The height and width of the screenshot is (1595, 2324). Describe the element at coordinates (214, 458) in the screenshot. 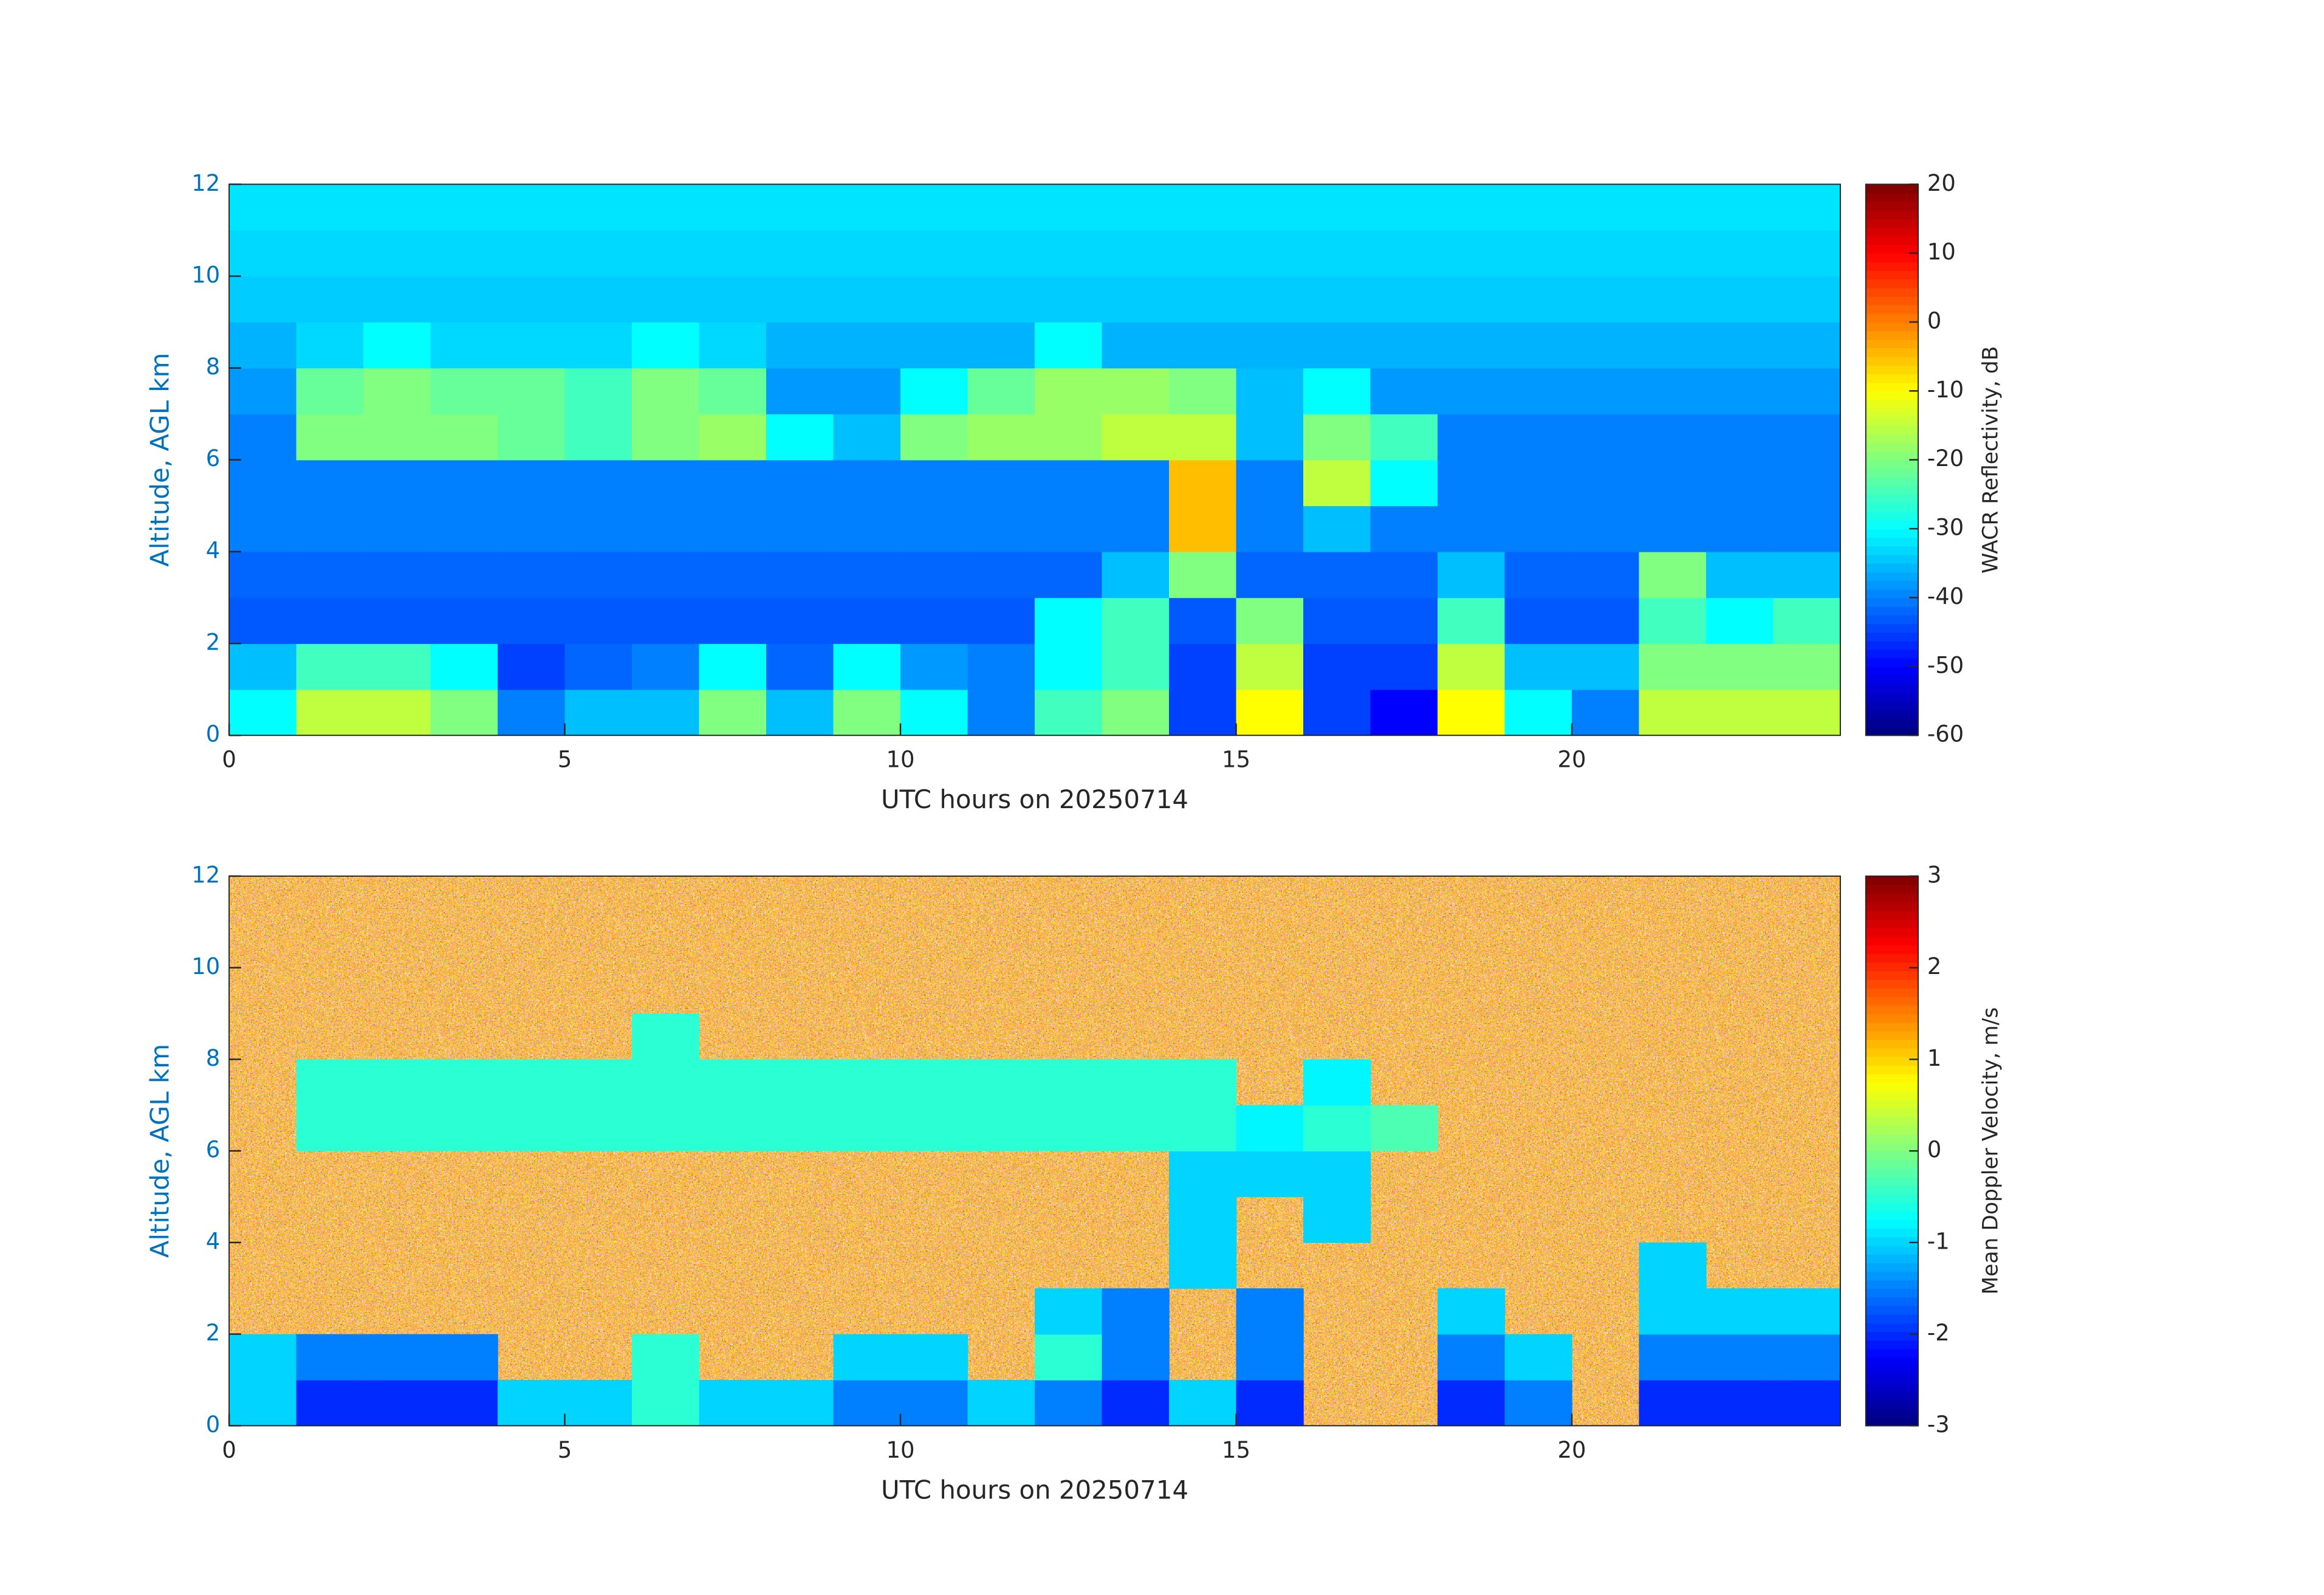

I see `y-tick-label: 6` at that location.